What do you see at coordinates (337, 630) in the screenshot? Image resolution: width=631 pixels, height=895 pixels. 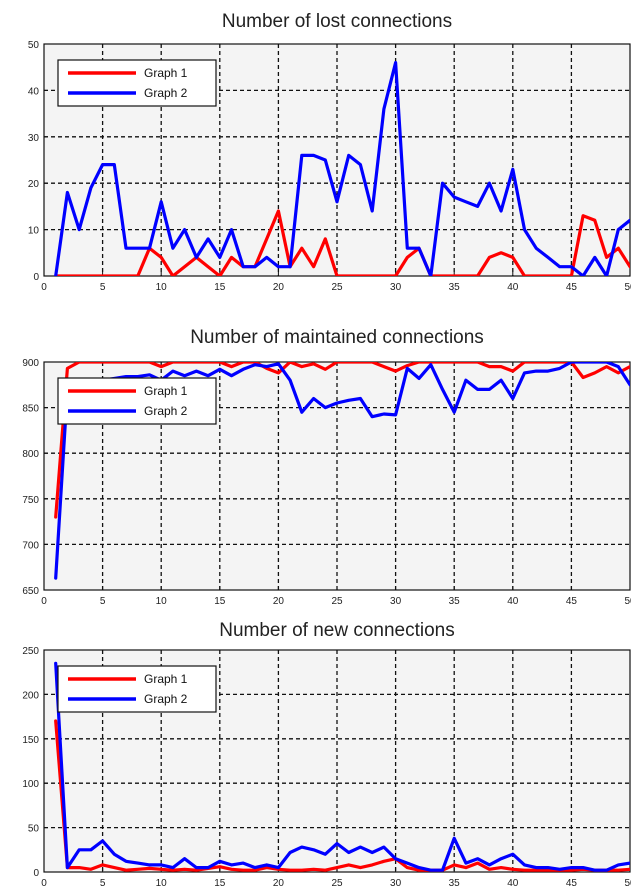 I see `chart-3-title: Number of new connections` at bounding box center [337, 630].